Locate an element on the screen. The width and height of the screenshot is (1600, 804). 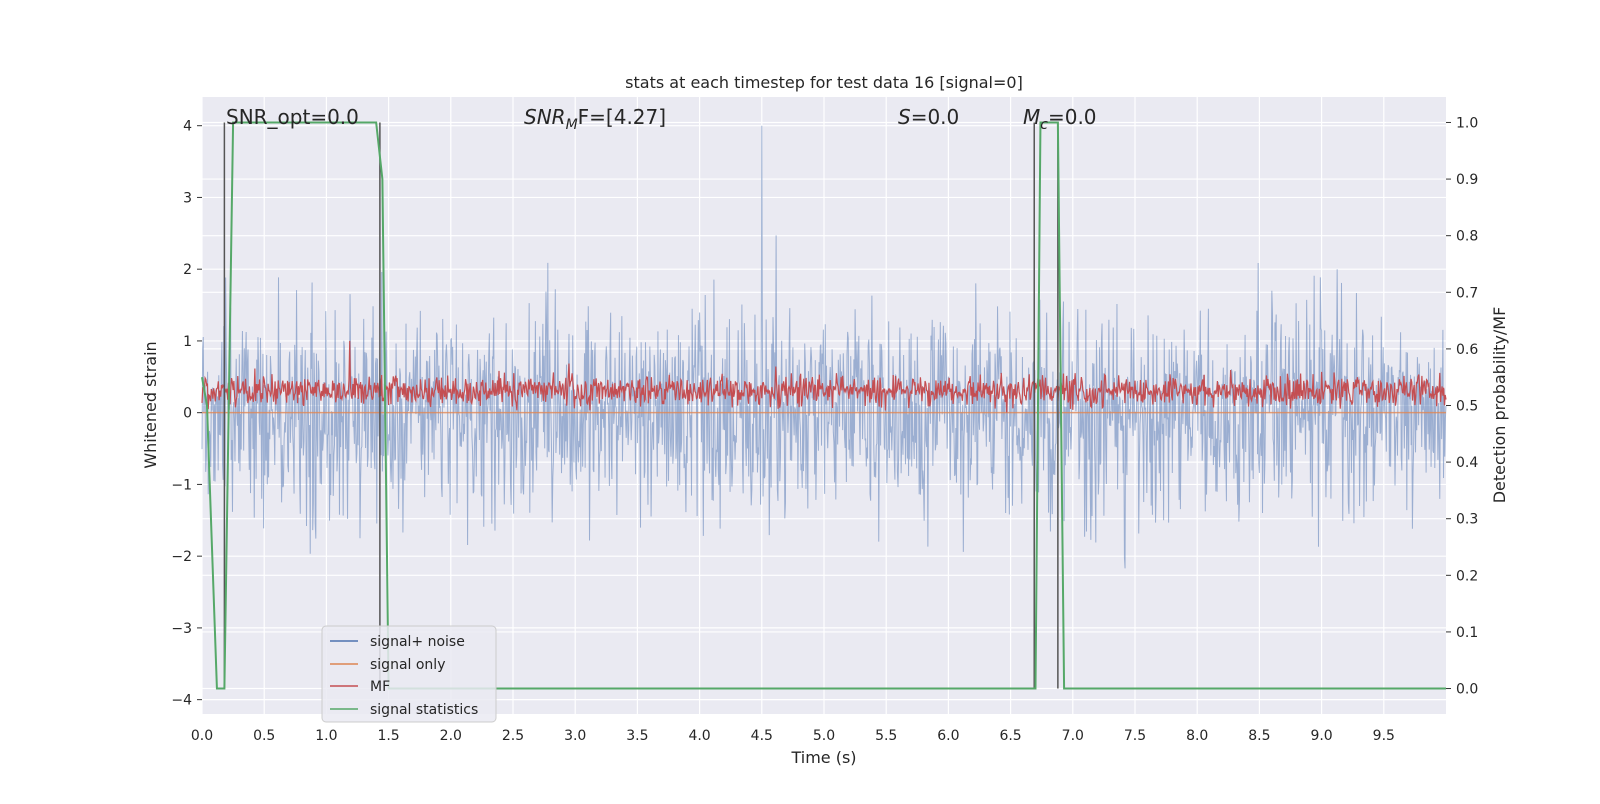
y-tick-label-right: 0.4 is located at coordinates (1467, 463).